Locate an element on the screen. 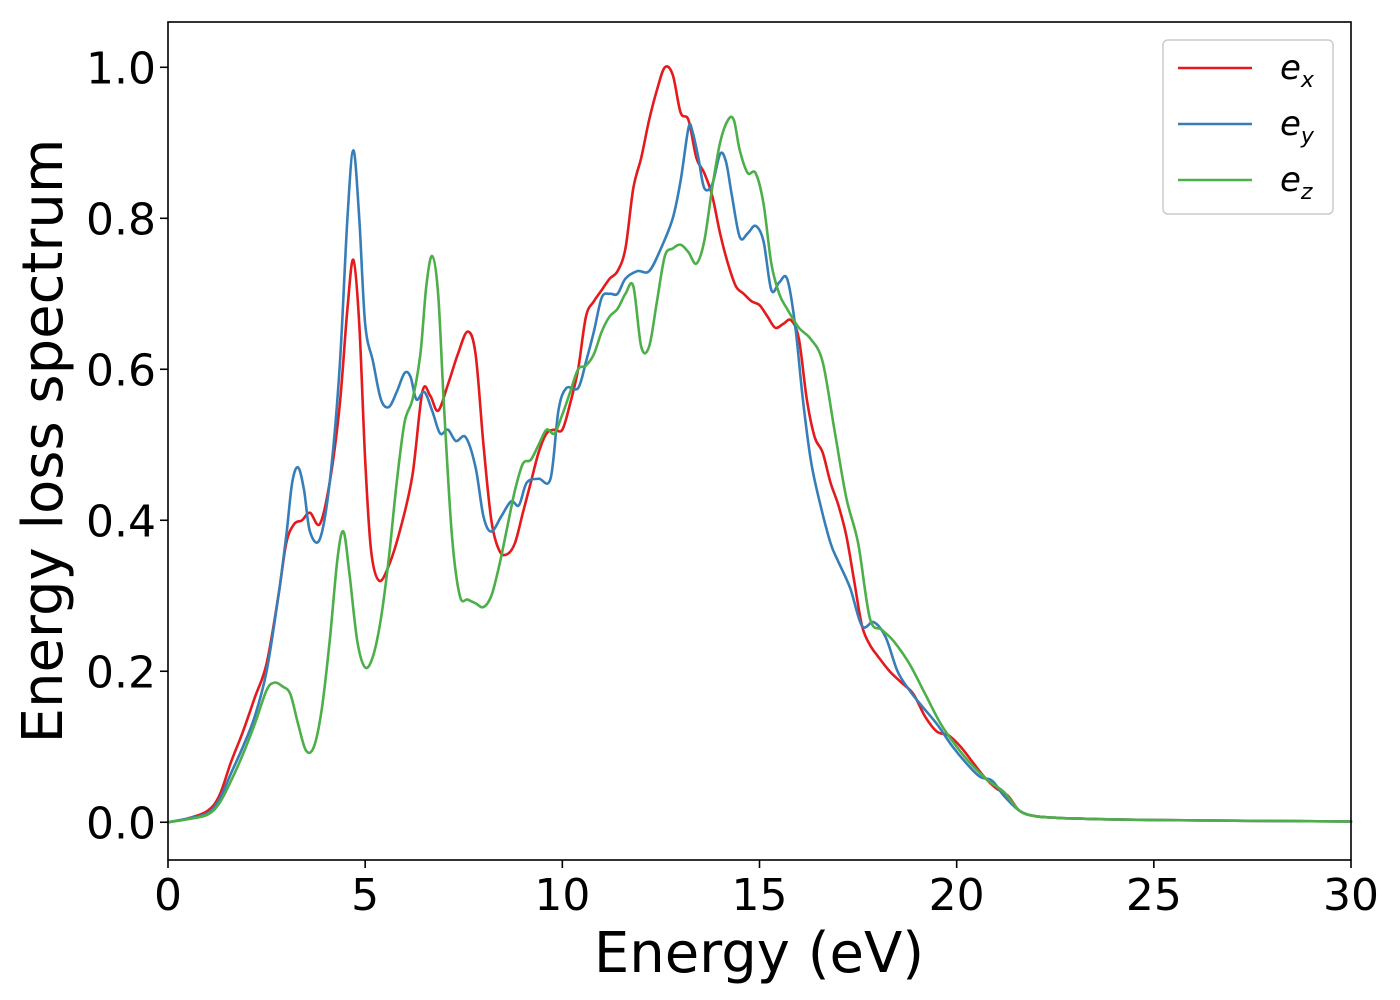 This screenshot has height=1000, width=1400. legend-label-x: ex is located at coordinates (1297, 70).